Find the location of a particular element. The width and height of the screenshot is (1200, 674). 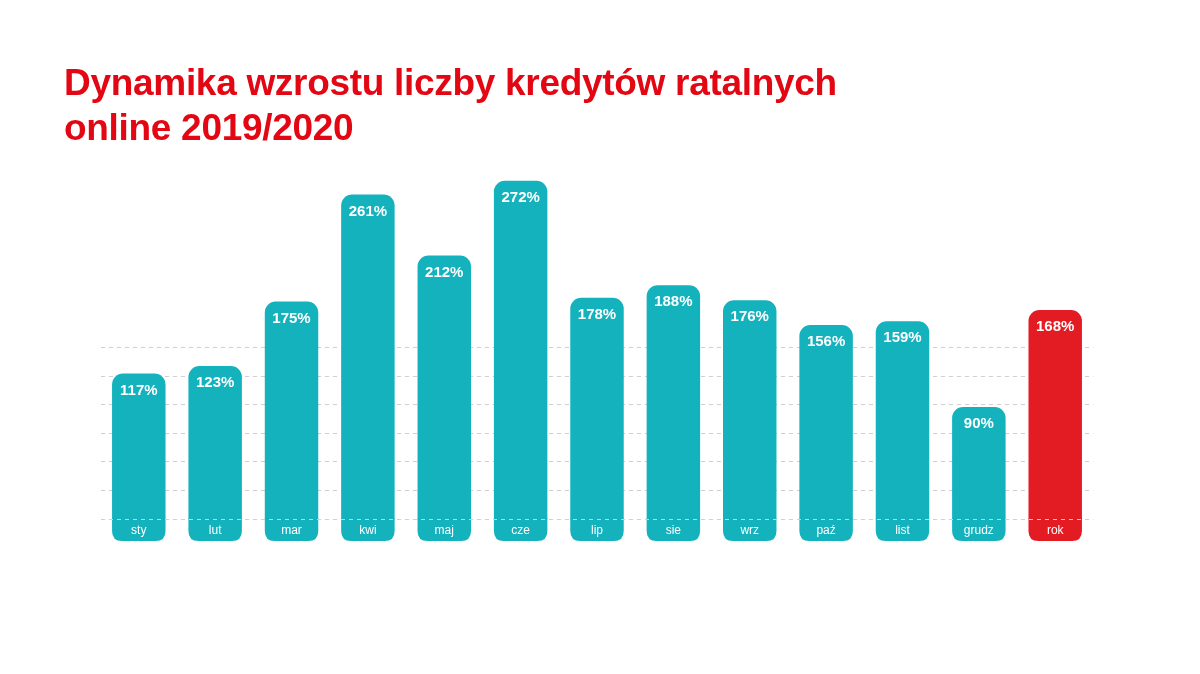

data-label: 123% is located at coordinates (215, 382).